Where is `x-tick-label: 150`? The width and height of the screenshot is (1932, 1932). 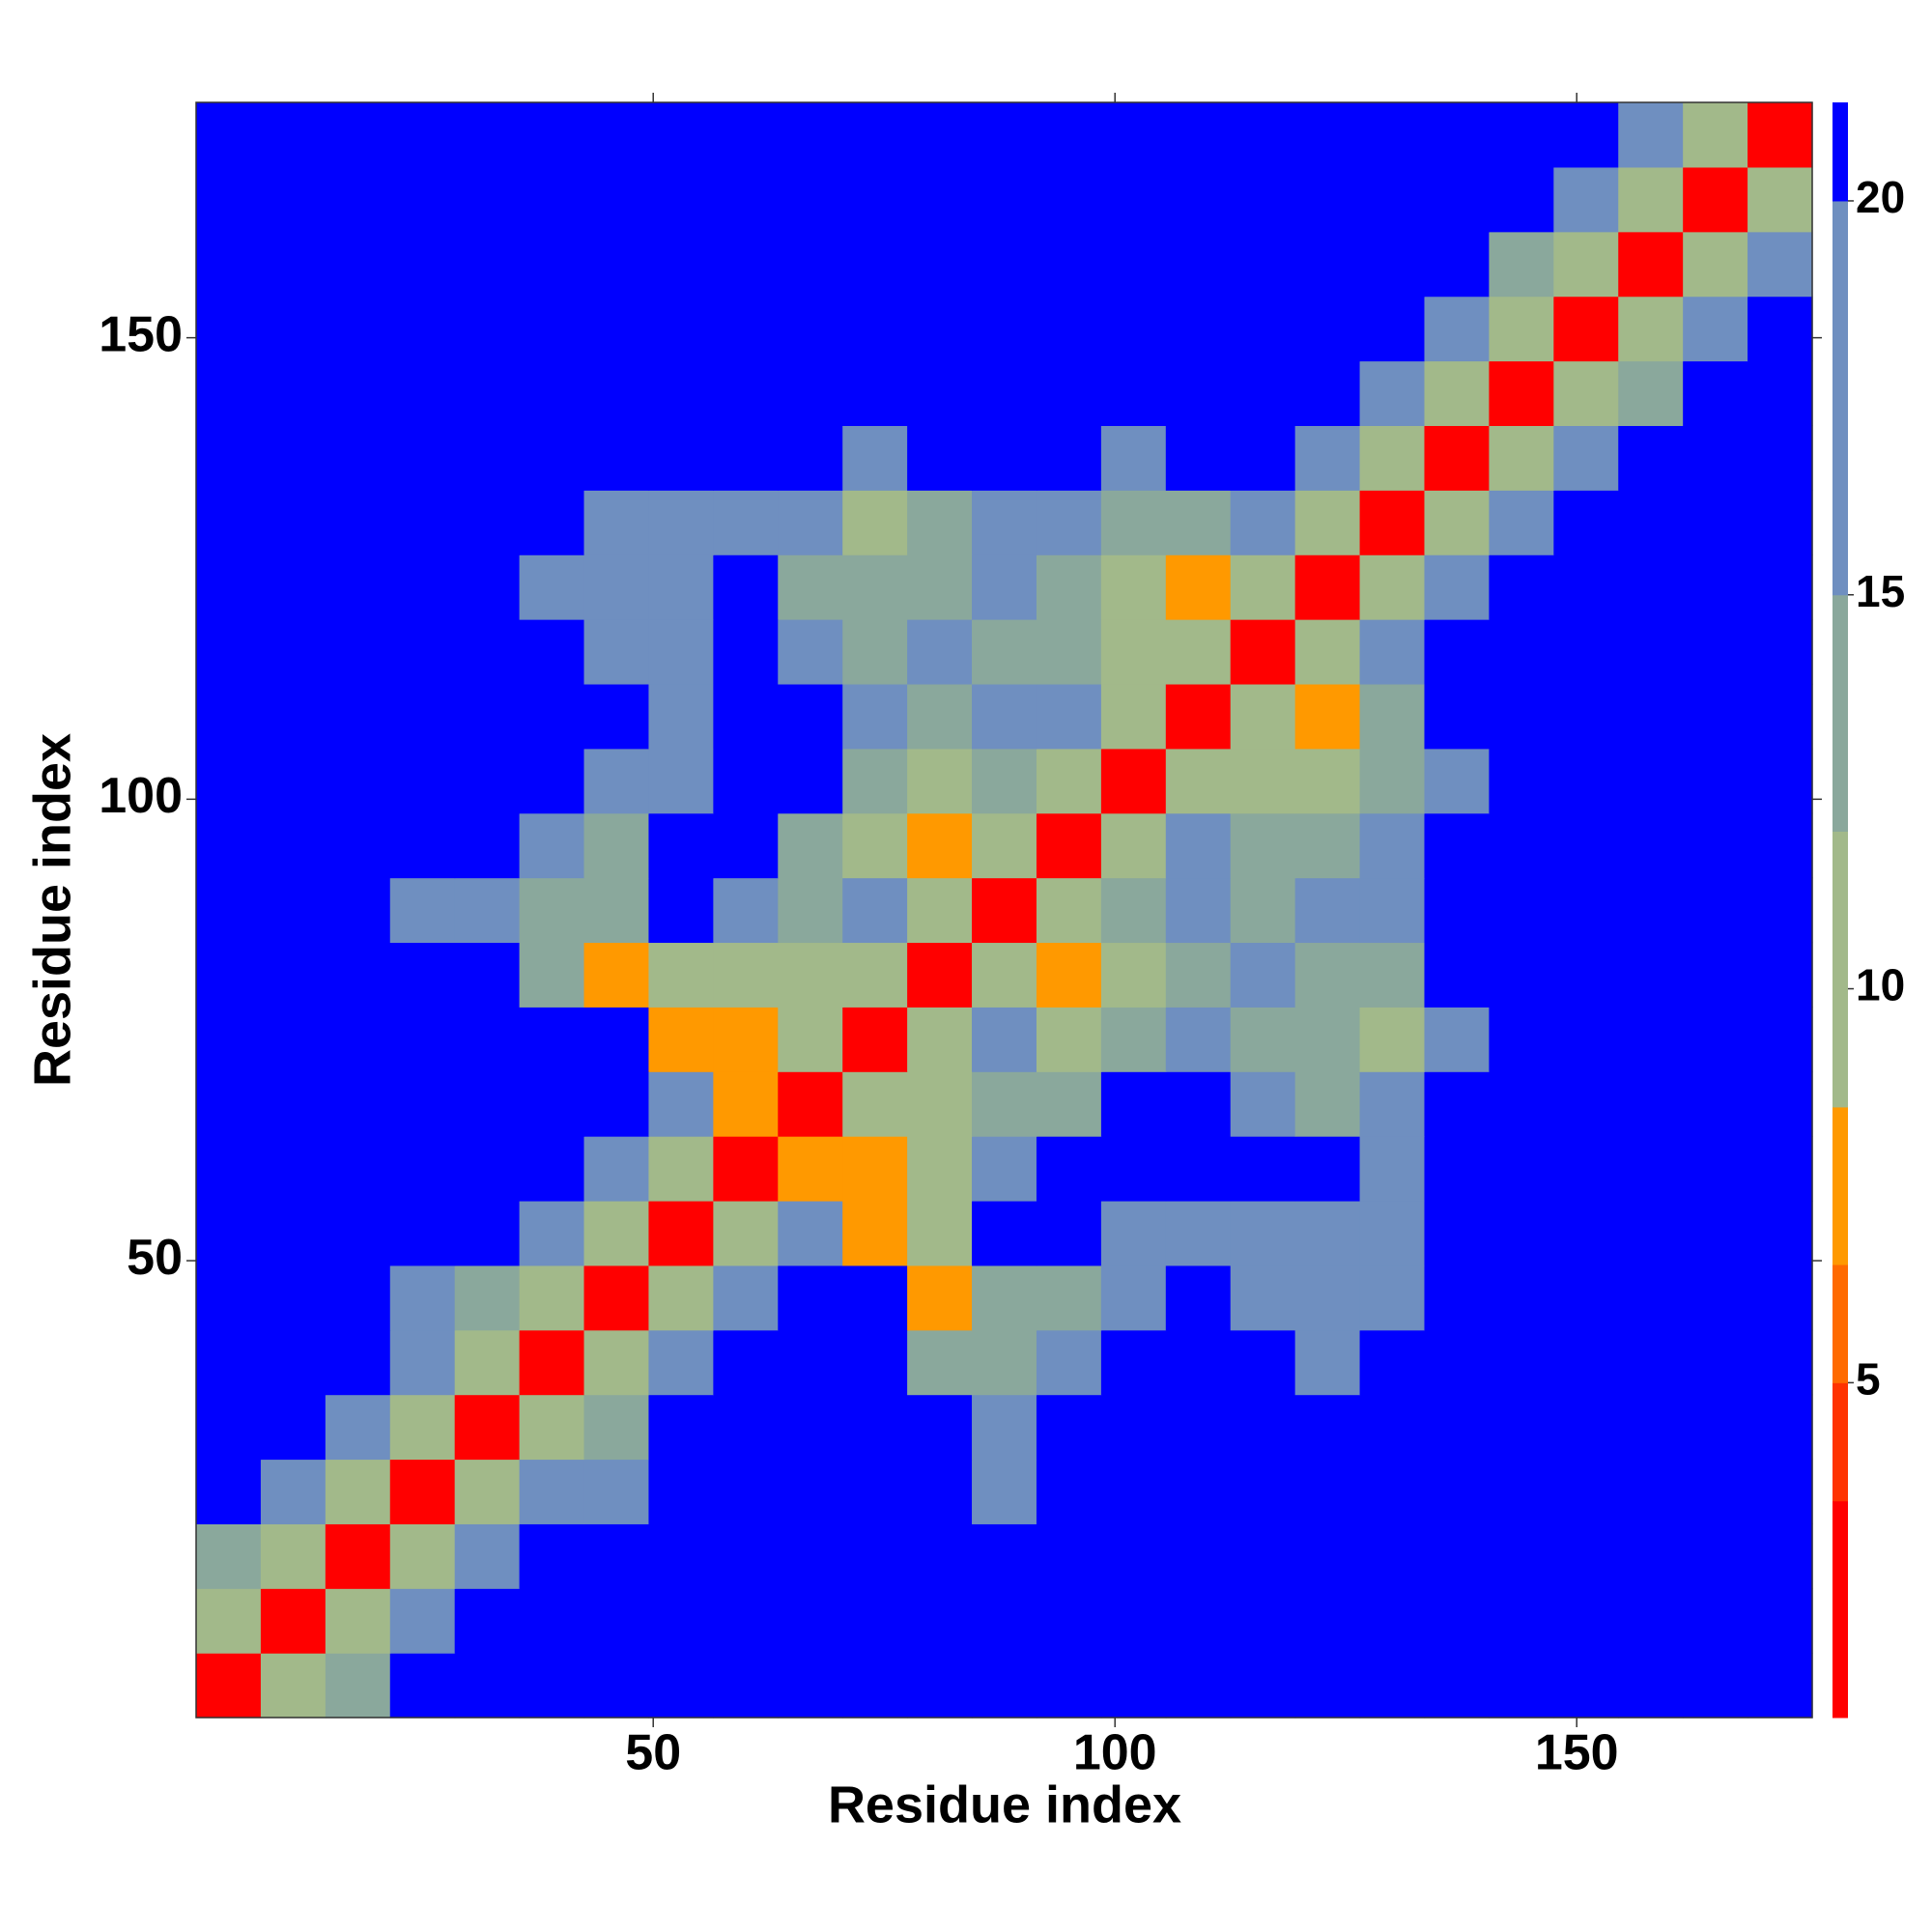
x-tick-label: 150 is located at coordinates (1577, 1753).